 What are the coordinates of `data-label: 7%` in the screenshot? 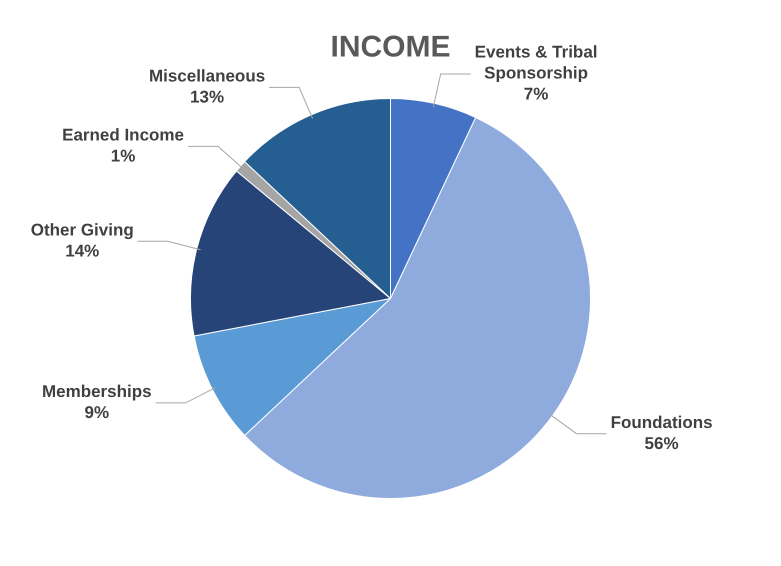 It's located at (536, 94).